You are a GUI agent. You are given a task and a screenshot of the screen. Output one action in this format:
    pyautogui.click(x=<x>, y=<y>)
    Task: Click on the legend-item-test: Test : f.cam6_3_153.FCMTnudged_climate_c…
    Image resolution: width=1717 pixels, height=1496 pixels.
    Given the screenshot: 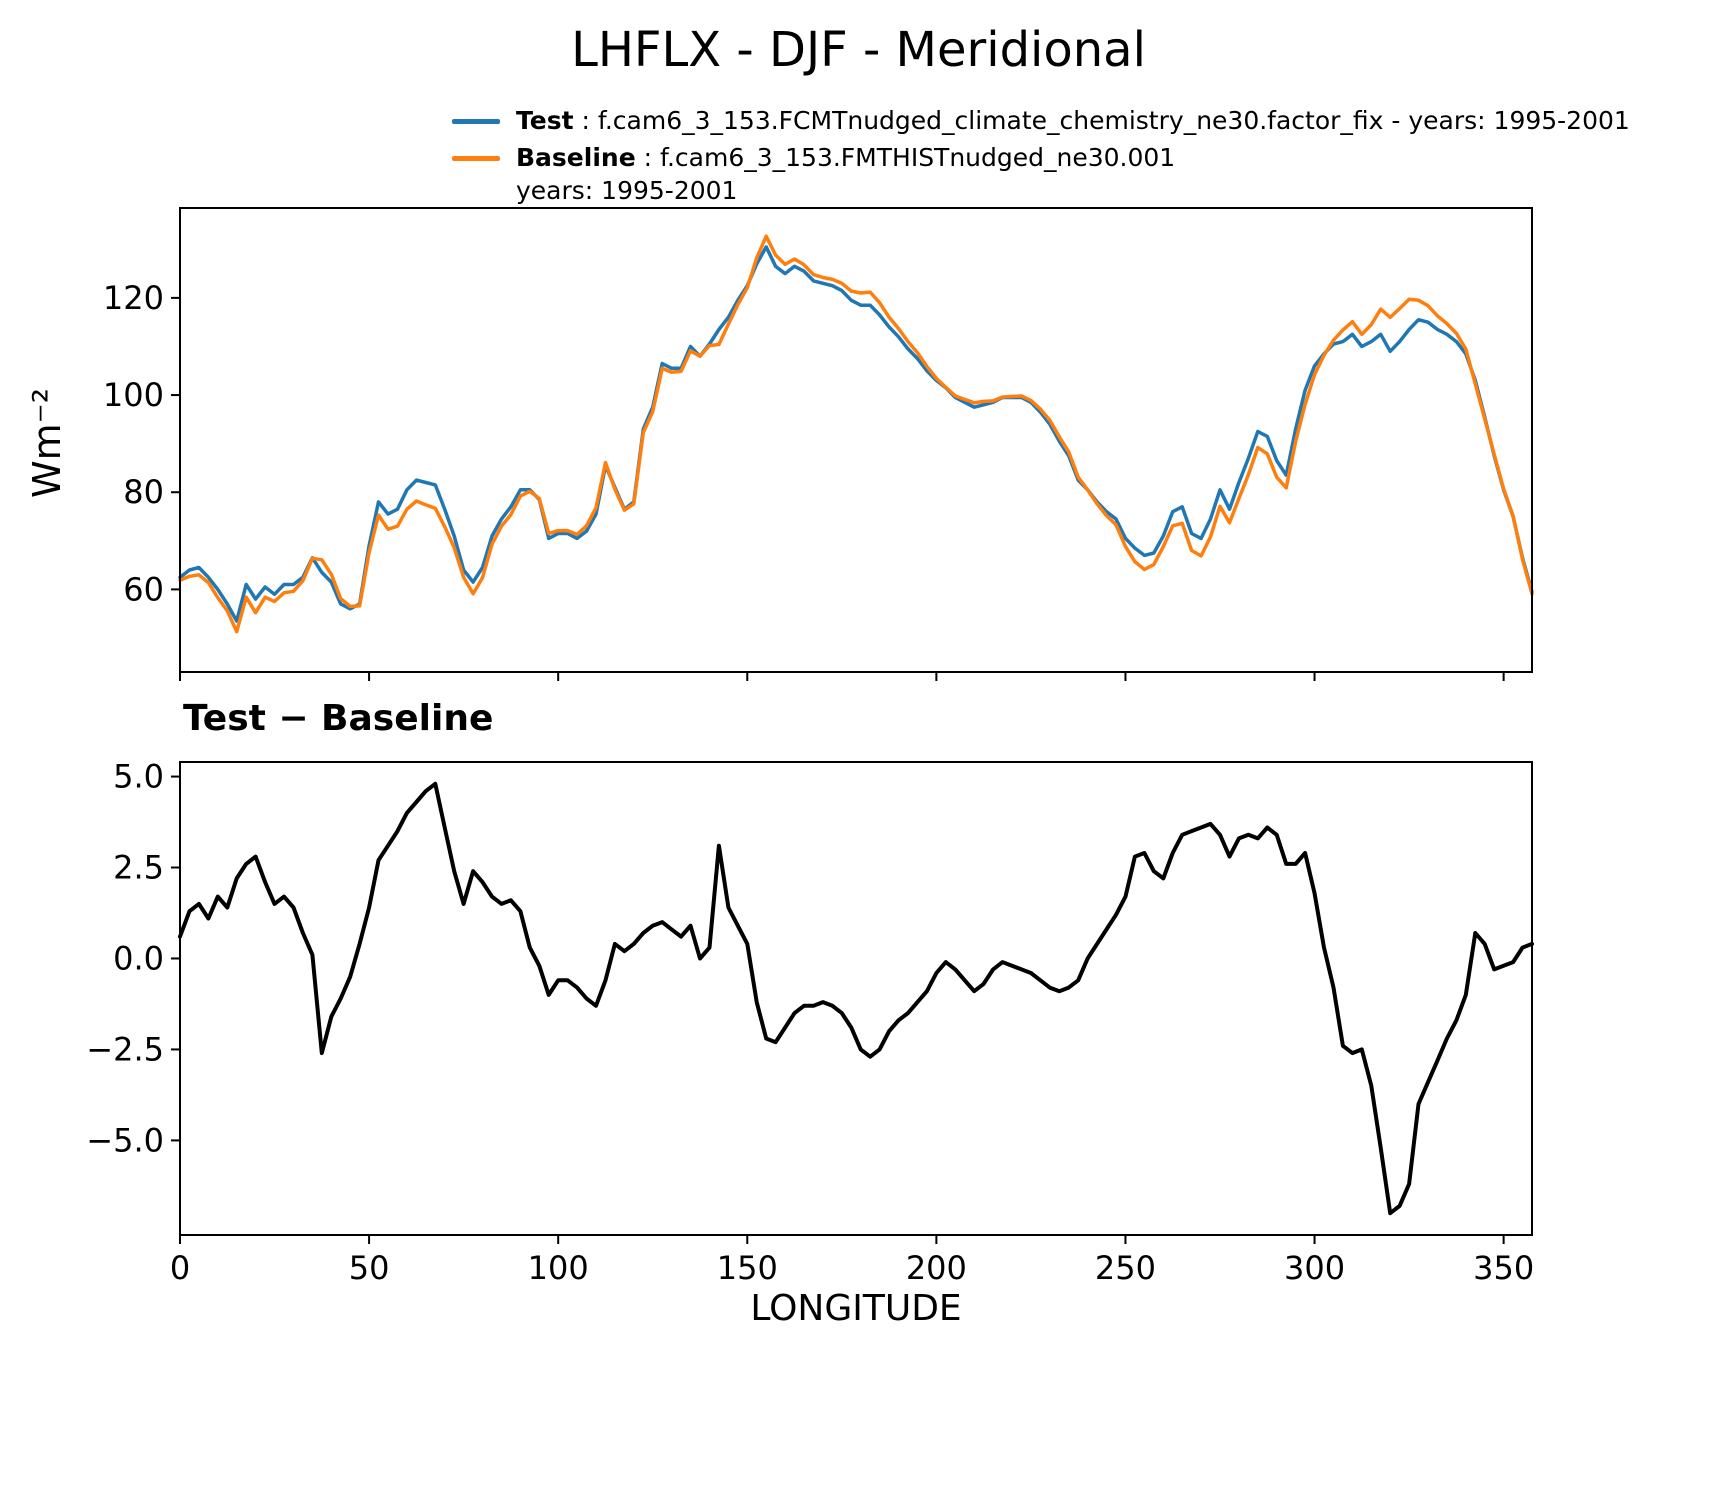 What is the action you would take?
    pyautogui.click(x=1041, y=120)
    